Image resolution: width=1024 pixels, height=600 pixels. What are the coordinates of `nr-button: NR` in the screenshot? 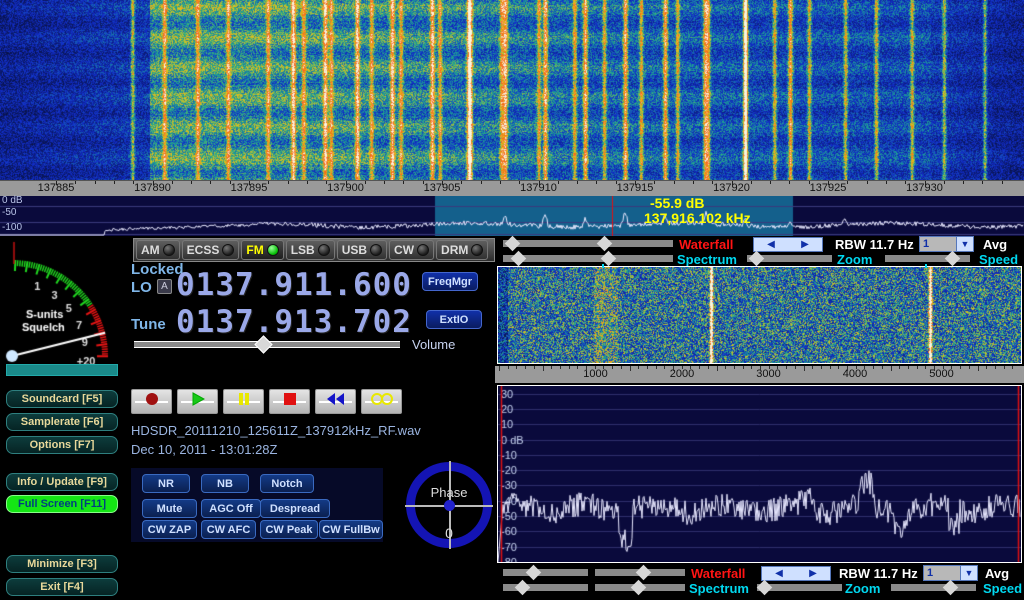 It's located at (166, 483).